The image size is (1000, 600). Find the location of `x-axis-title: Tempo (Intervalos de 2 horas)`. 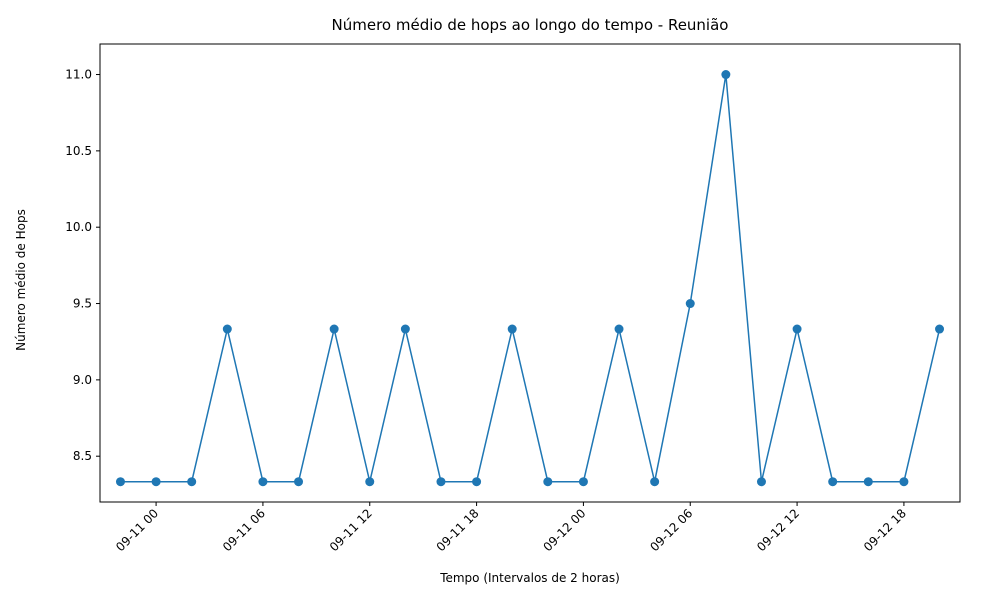

x-axis-title: Tempo (Intervalos de 2 horas) is located at coordinates (529, 578).